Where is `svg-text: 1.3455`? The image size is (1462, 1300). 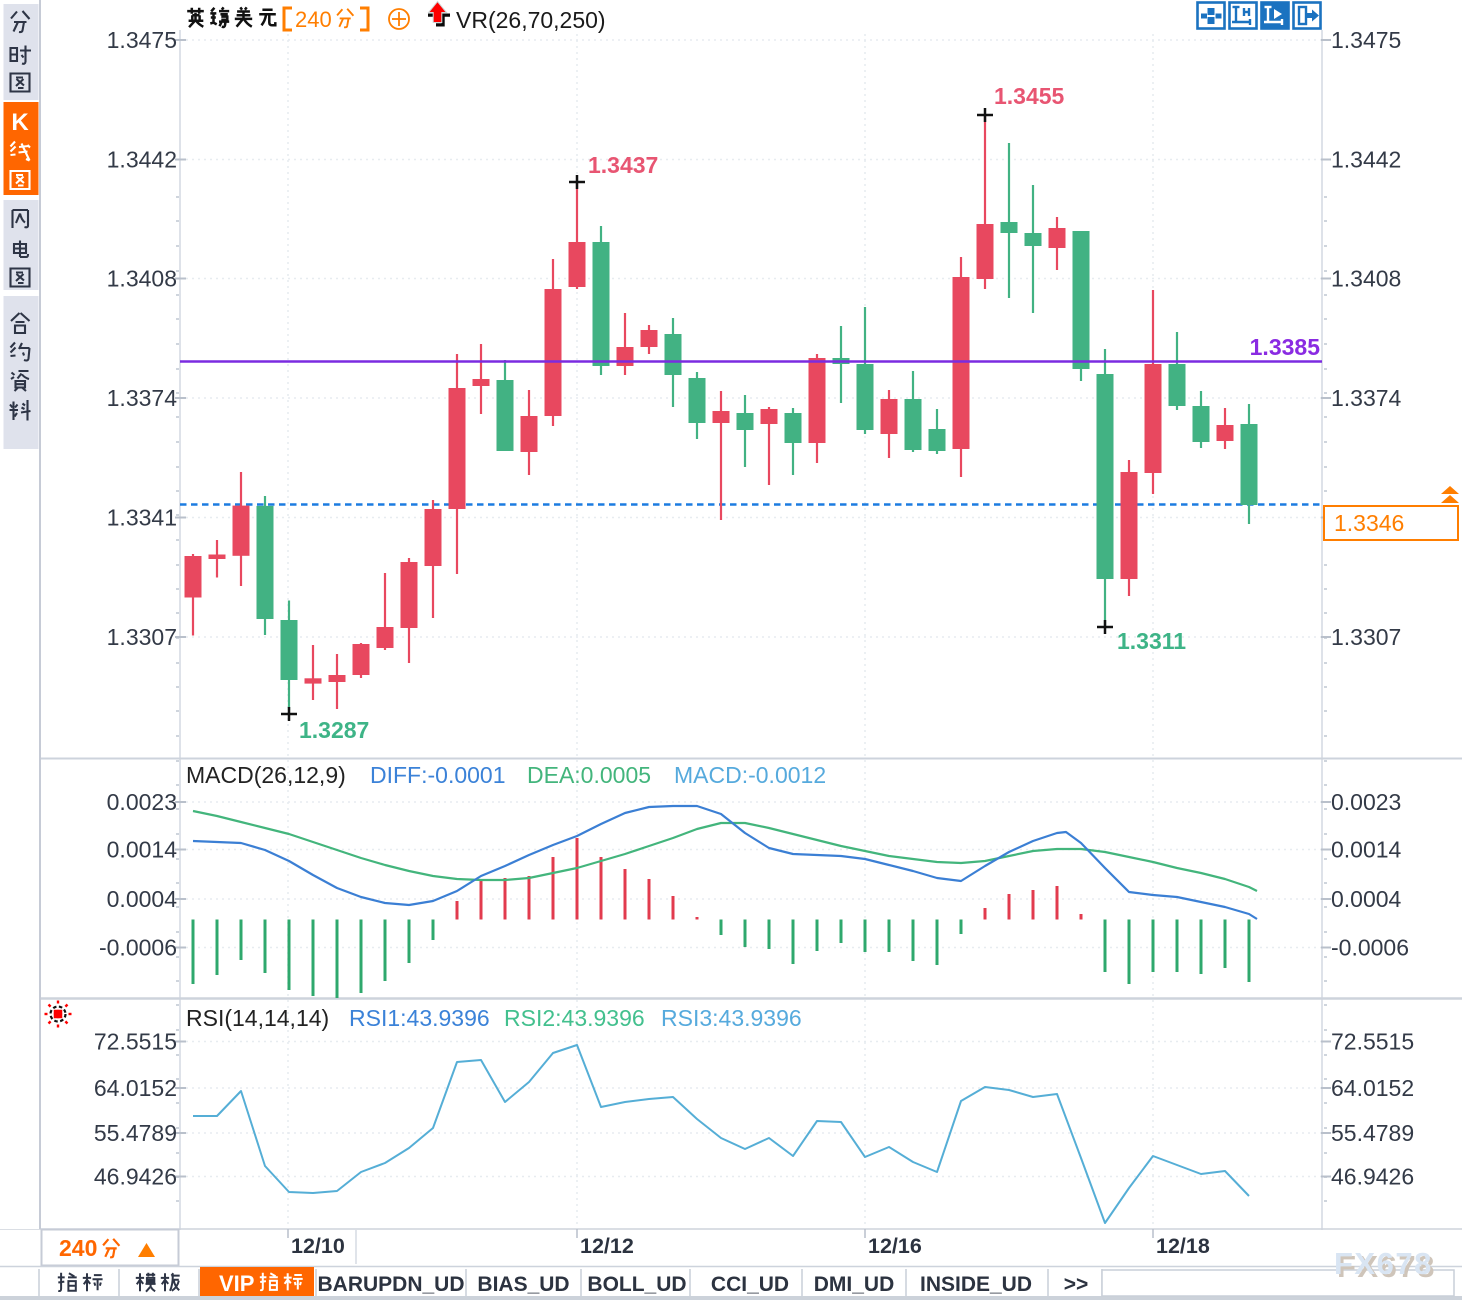 svg-text: 1.3455 is located at coordinates (1029, 96).